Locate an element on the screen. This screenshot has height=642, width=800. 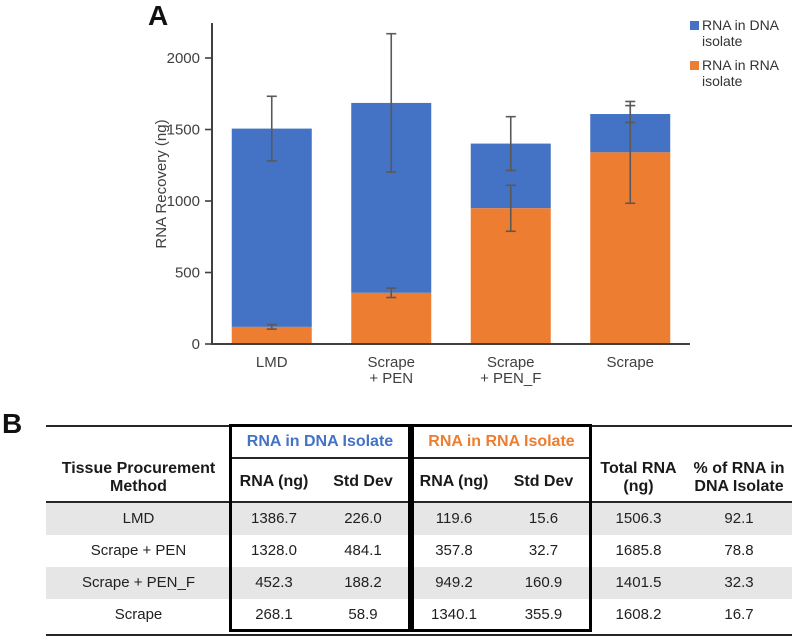
cell-dna-sd: 188.2 is located at coordinates (363, 583).